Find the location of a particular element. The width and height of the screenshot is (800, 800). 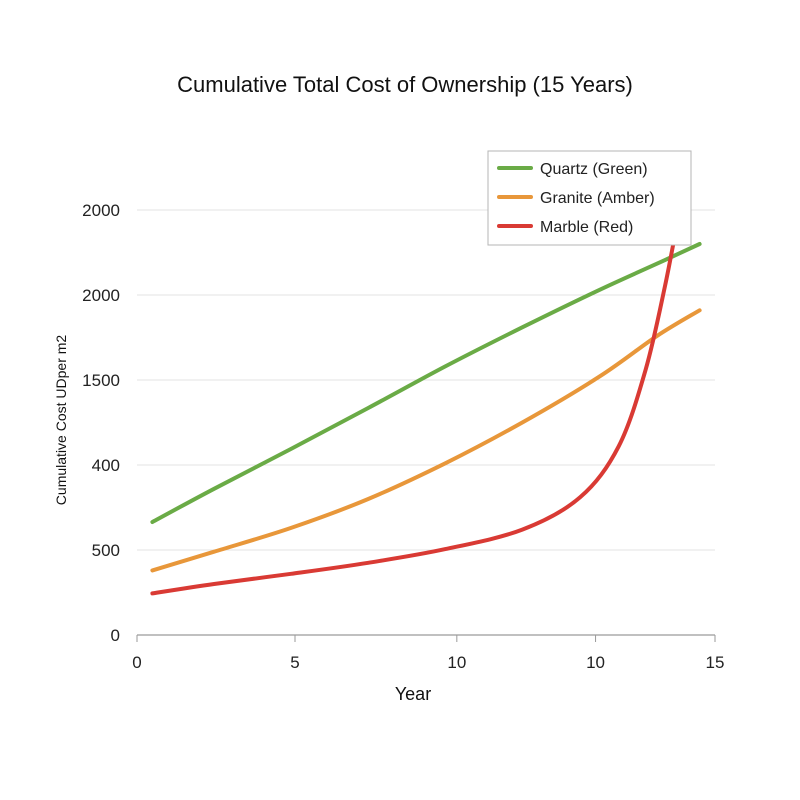

y-axis-title: Cumulative Cost UDper m2 is located at coordinates (61, 420).